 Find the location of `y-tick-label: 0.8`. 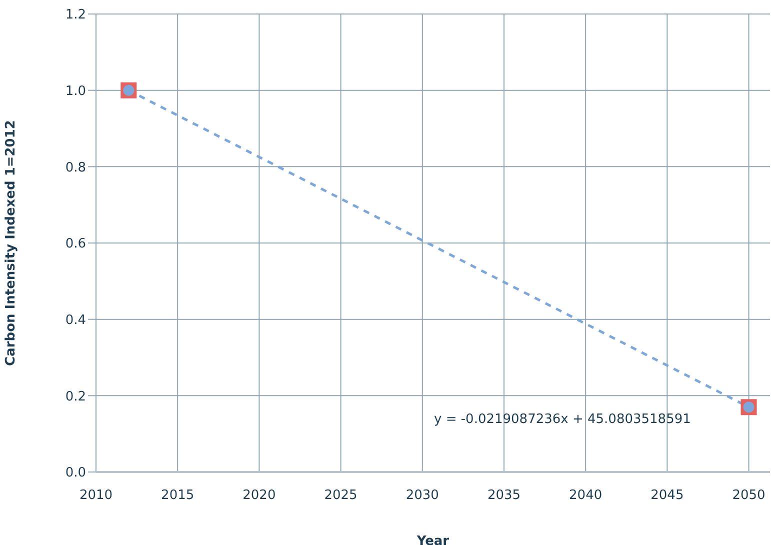

y-tick-label: 0.8 is located at coordinates (75, 168).